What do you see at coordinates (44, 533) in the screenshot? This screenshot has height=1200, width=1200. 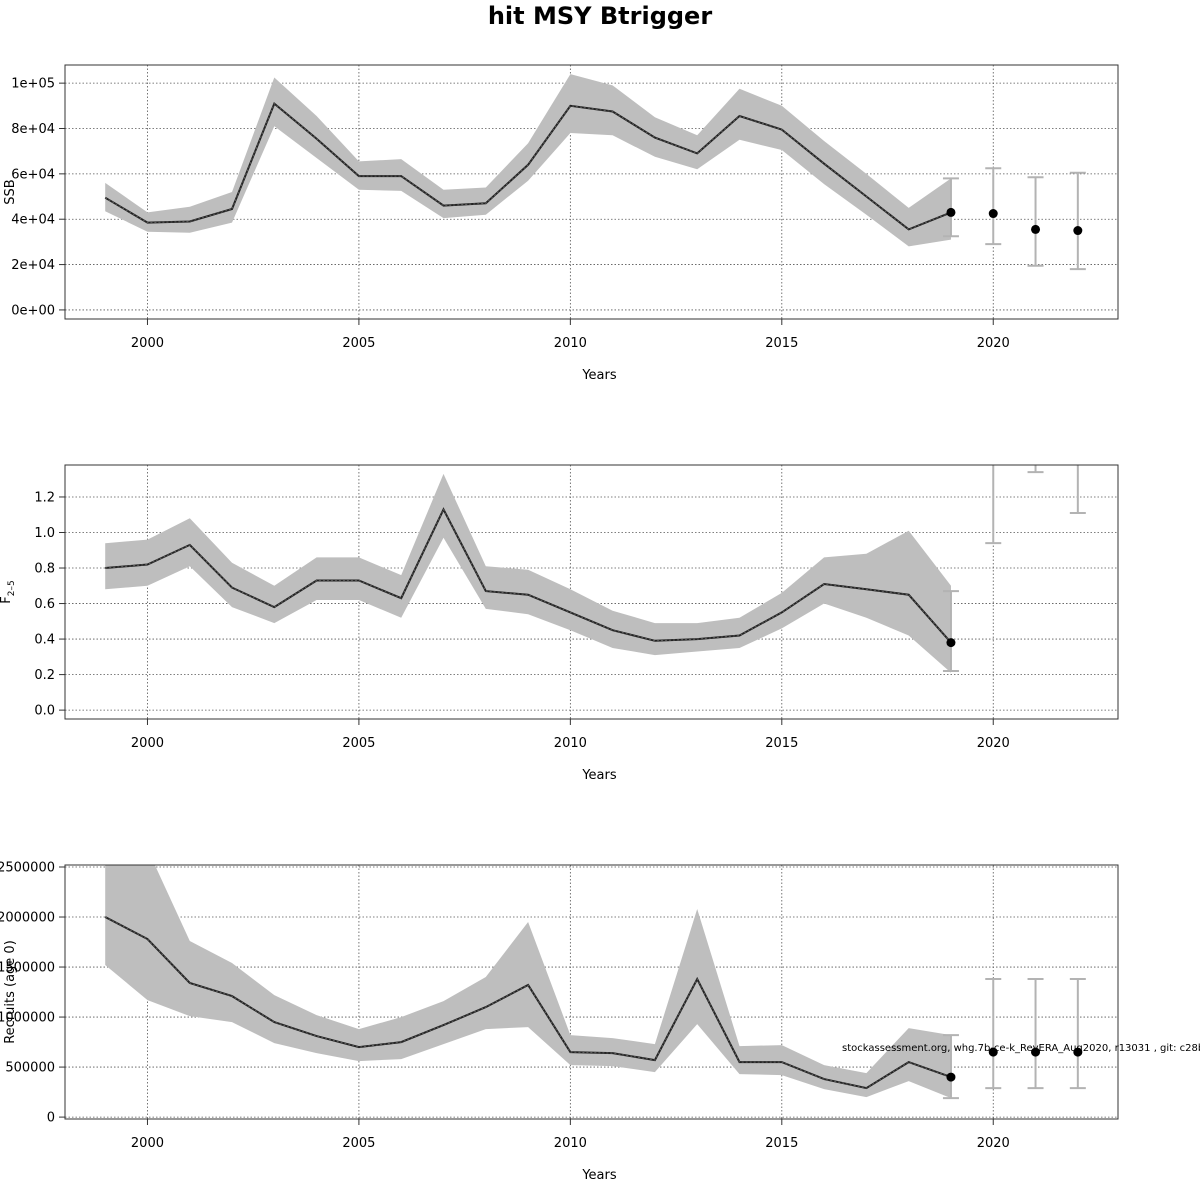 I see `f-ytick-label: 1.0` at bounding box center [44, 533].